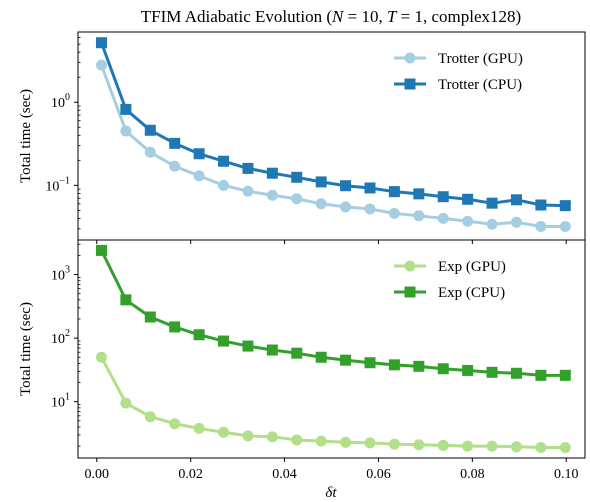 The width and height of the screenshot is (590, 502). I want to click on legend-label: Exp (GPU), so click(472, 267).